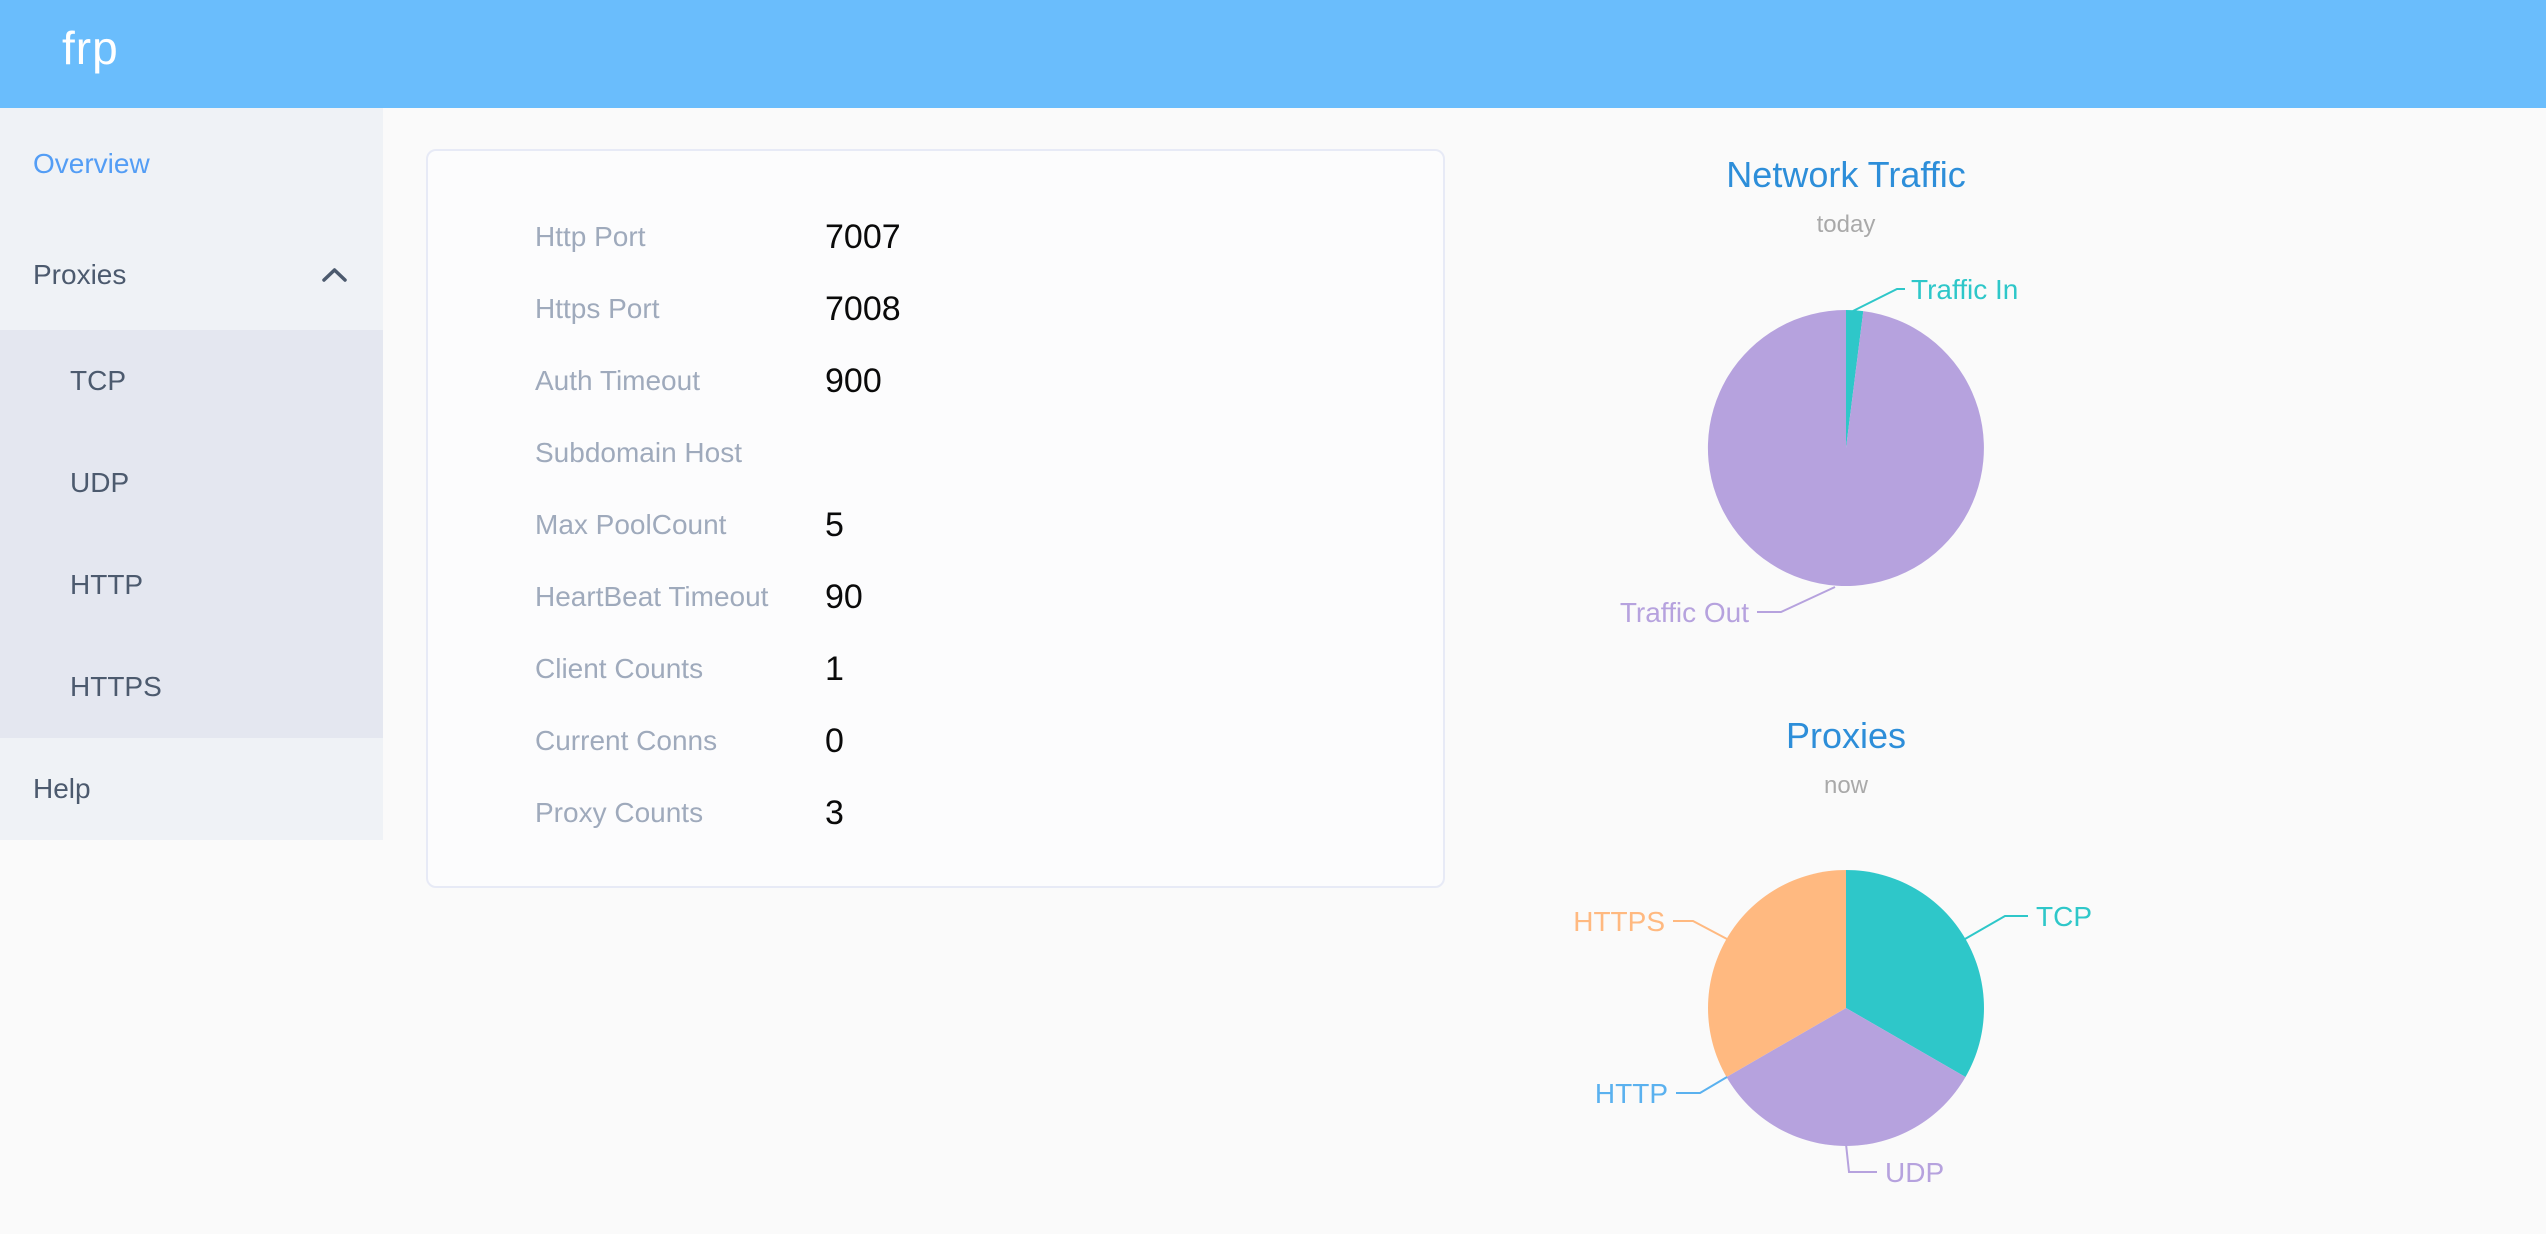 The image size is (2546, 1234). I want to click on row-label: Https Port, so click(597, 308).